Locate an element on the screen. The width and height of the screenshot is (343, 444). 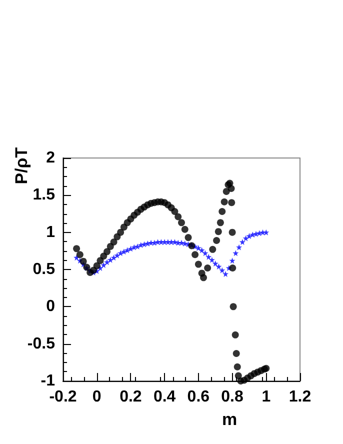
x-tick-label: 0.6 is located at coordinates (198, 397).